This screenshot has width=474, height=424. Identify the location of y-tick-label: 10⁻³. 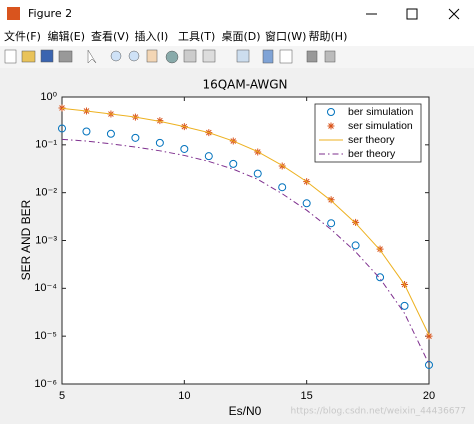
(46, 240).